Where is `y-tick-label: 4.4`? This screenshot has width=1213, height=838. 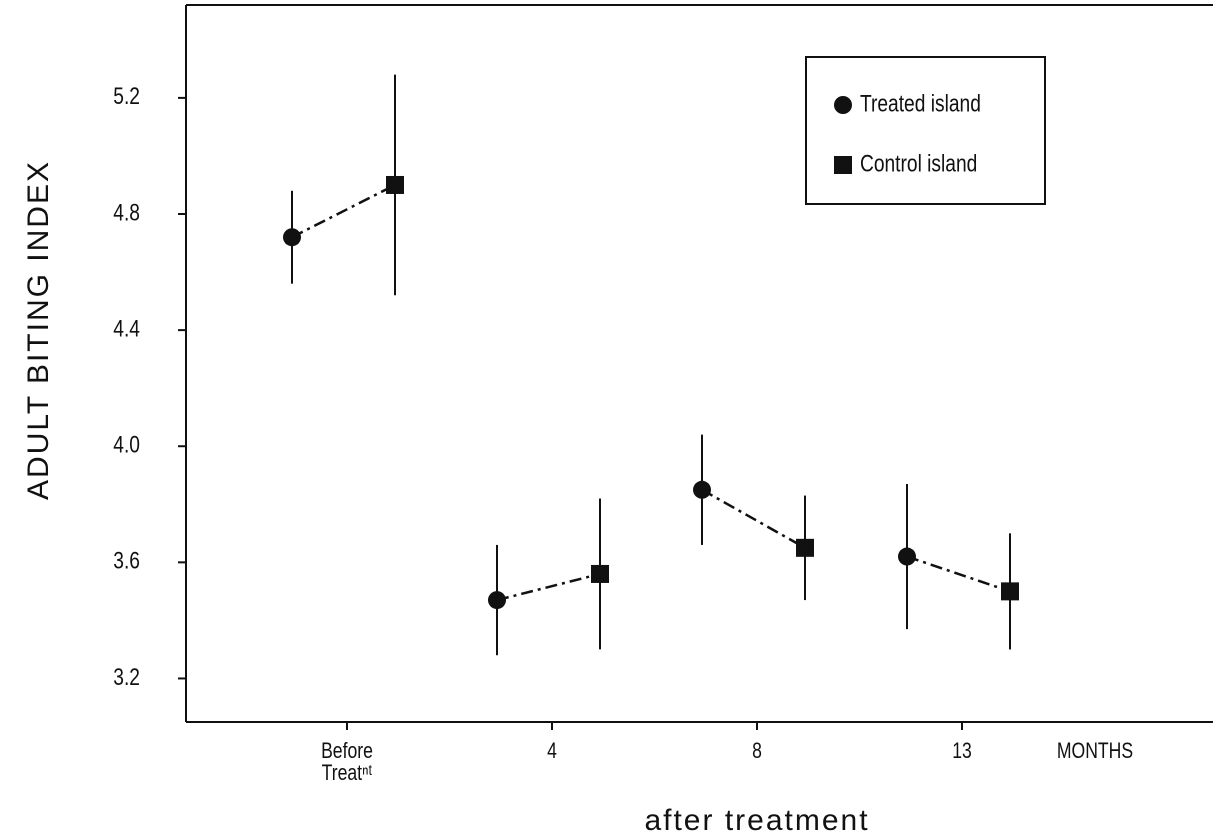 y-tick-label: 4.4 is located at coordinates (126, 328).